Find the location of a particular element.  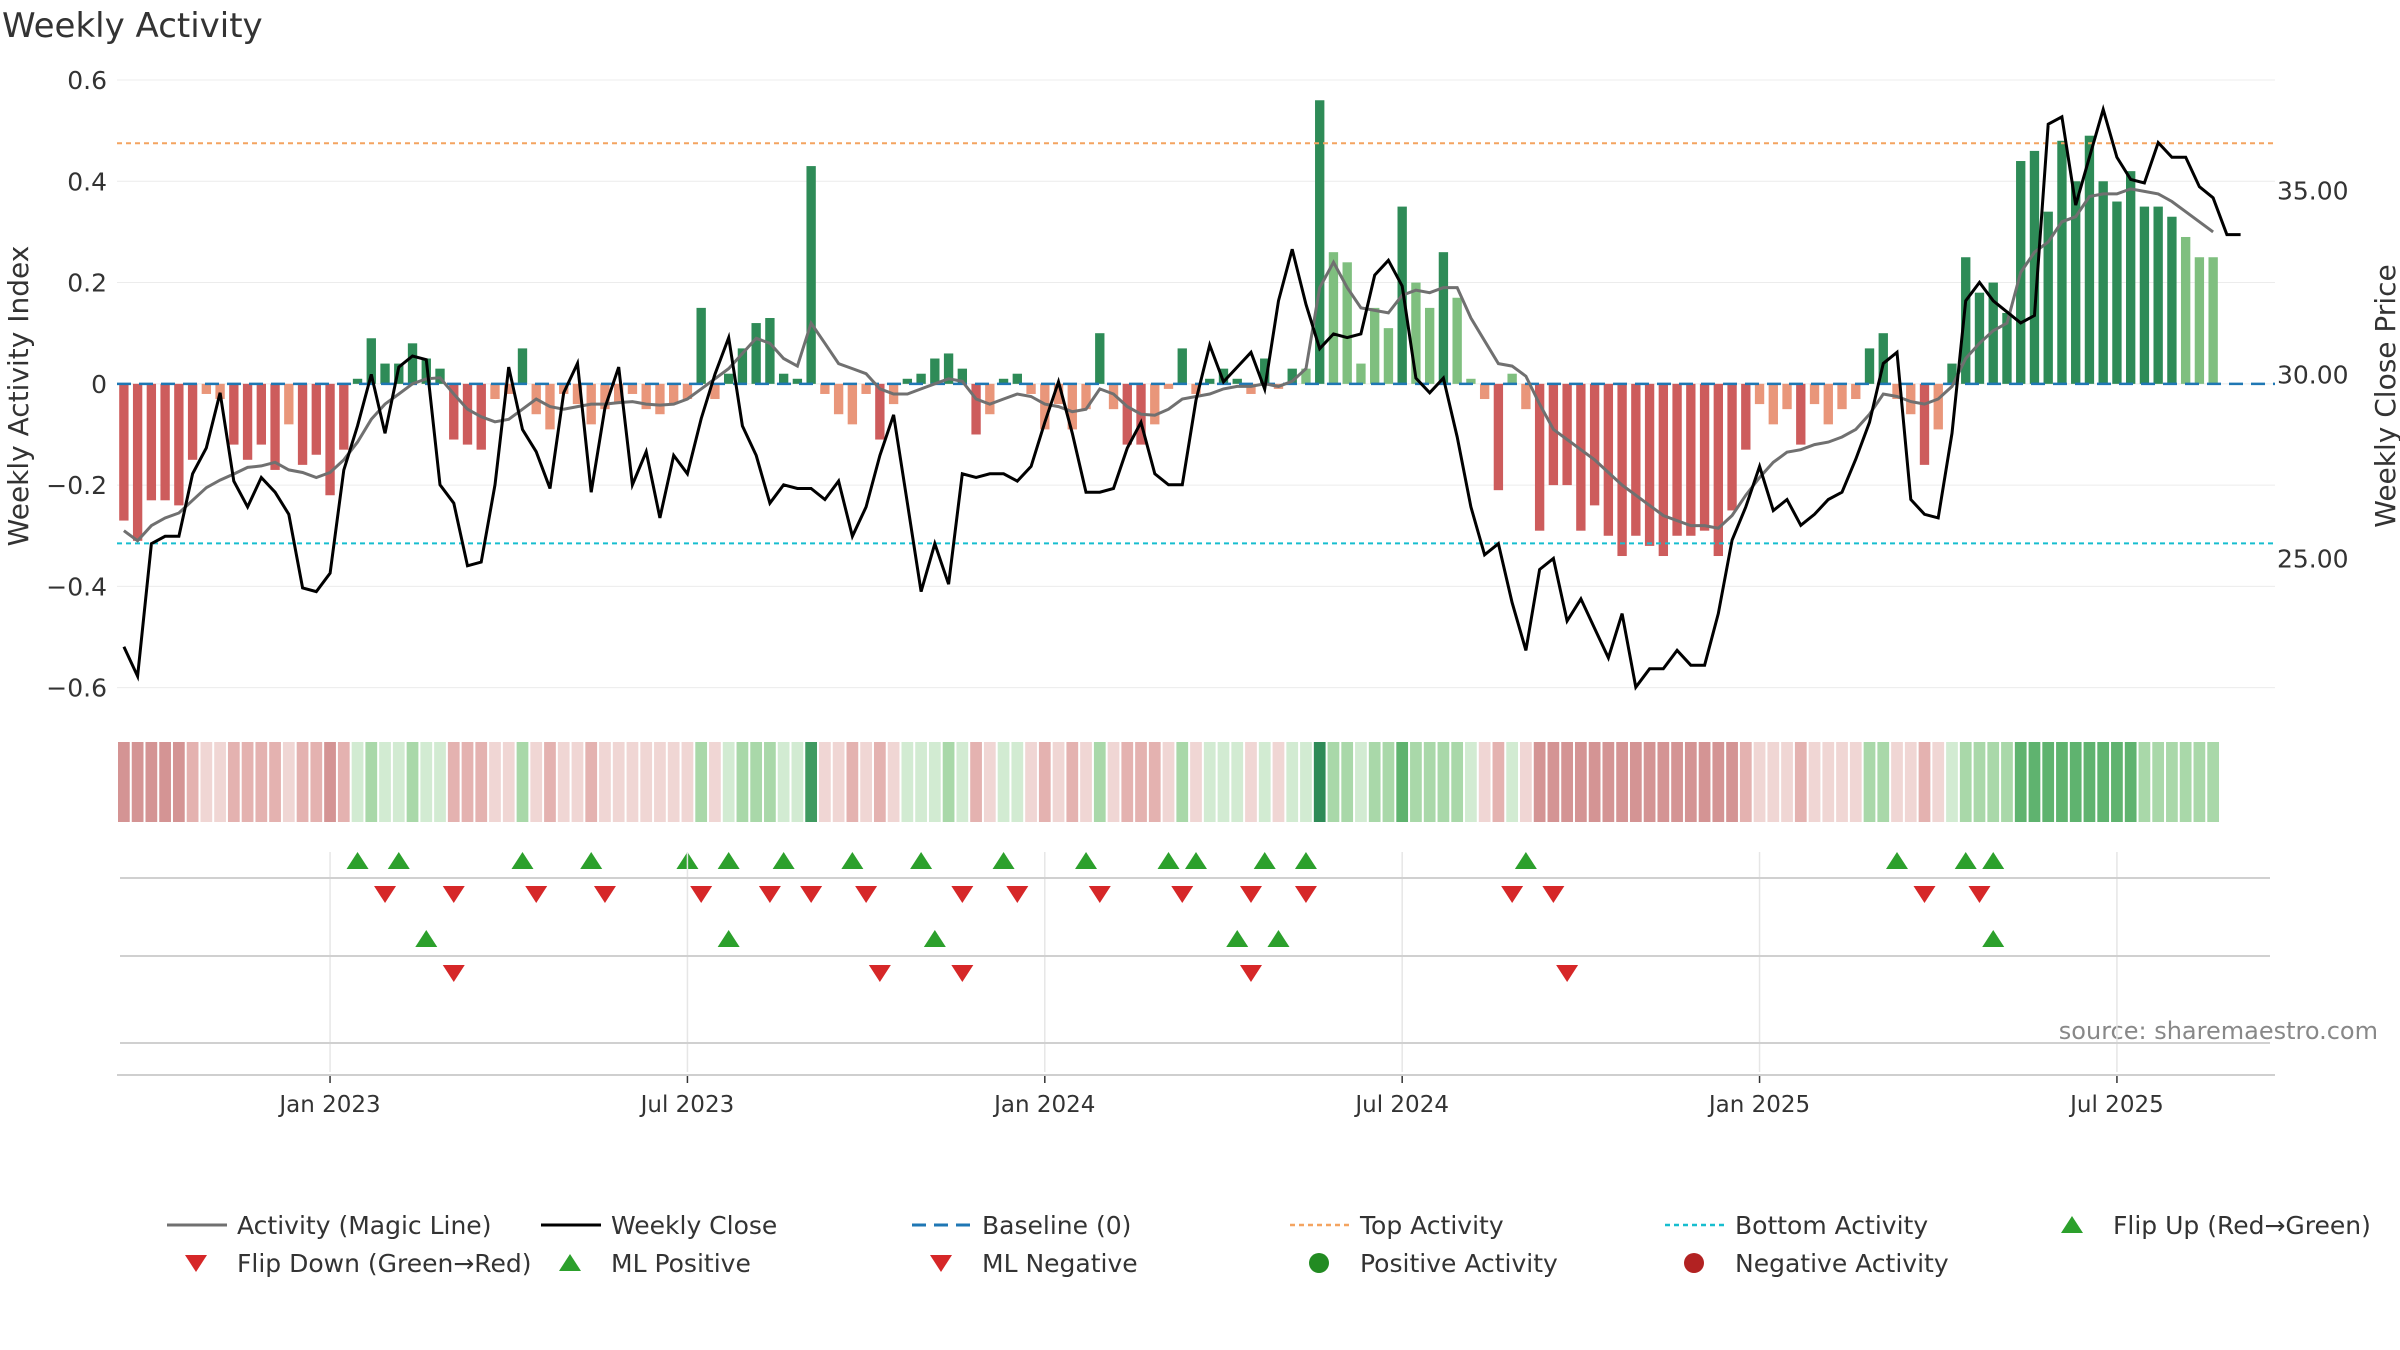

y-tick-label-left: 0 is located at coordinates (99, 384).